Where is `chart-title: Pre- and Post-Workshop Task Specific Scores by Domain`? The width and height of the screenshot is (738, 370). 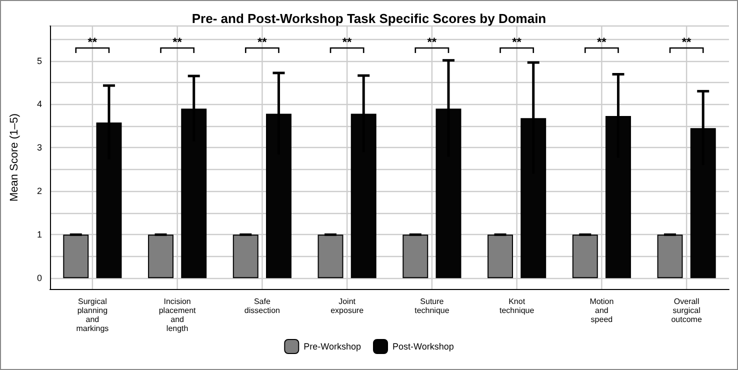
chart-title: Pre- and Post-Workshop Task Specific Scores by Domain is located at coordinates (369, 18).